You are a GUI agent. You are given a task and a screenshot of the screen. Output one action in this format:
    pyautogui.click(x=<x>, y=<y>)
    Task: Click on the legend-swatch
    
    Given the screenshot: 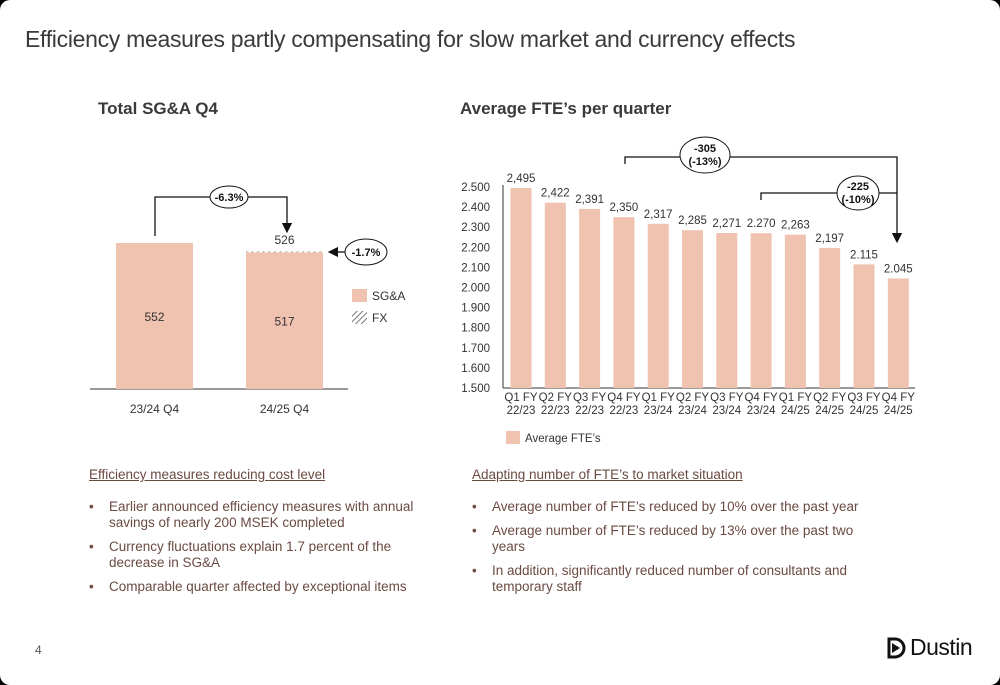 What is the action you would take?
    pyautogui.click(x=513, y=437)
    